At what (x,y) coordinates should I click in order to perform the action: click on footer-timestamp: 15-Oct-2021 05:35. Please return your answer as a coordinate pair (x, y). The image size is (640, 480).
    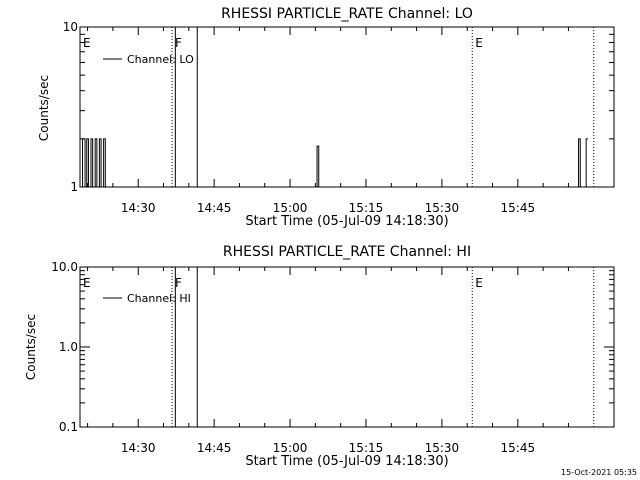
    Looking at the image, I should click on (599, 472).